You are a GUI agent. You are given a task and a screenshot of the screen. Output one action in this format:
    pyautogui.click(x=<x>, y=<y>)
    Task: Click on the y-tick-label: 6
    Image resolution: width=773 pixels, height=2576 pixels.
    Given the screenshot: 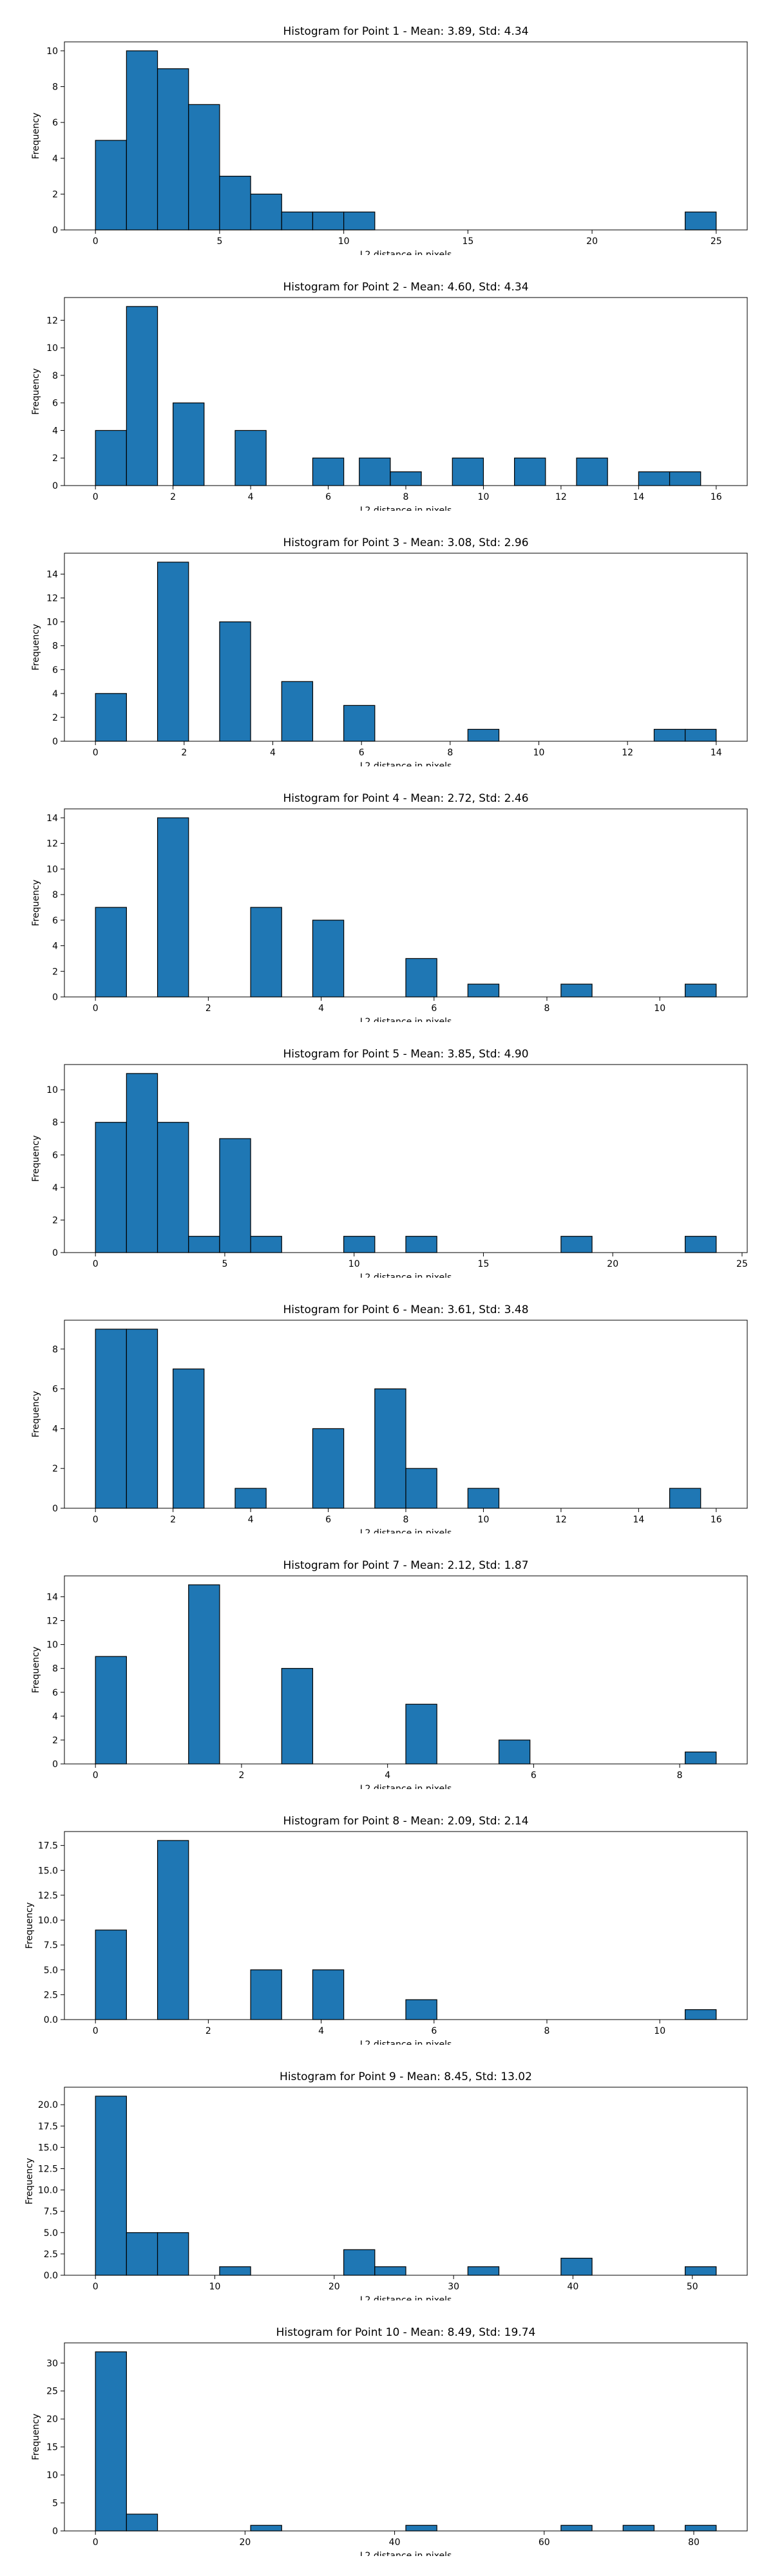 What is the action you would take?
    pyautogui.click(x=55, y=123)
    